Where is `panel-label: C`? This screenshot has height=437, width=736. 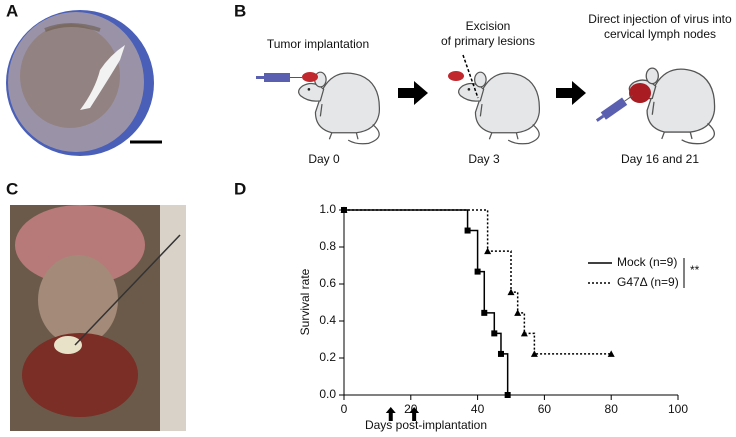
panel-label: C is located at coordinates (12, 188).